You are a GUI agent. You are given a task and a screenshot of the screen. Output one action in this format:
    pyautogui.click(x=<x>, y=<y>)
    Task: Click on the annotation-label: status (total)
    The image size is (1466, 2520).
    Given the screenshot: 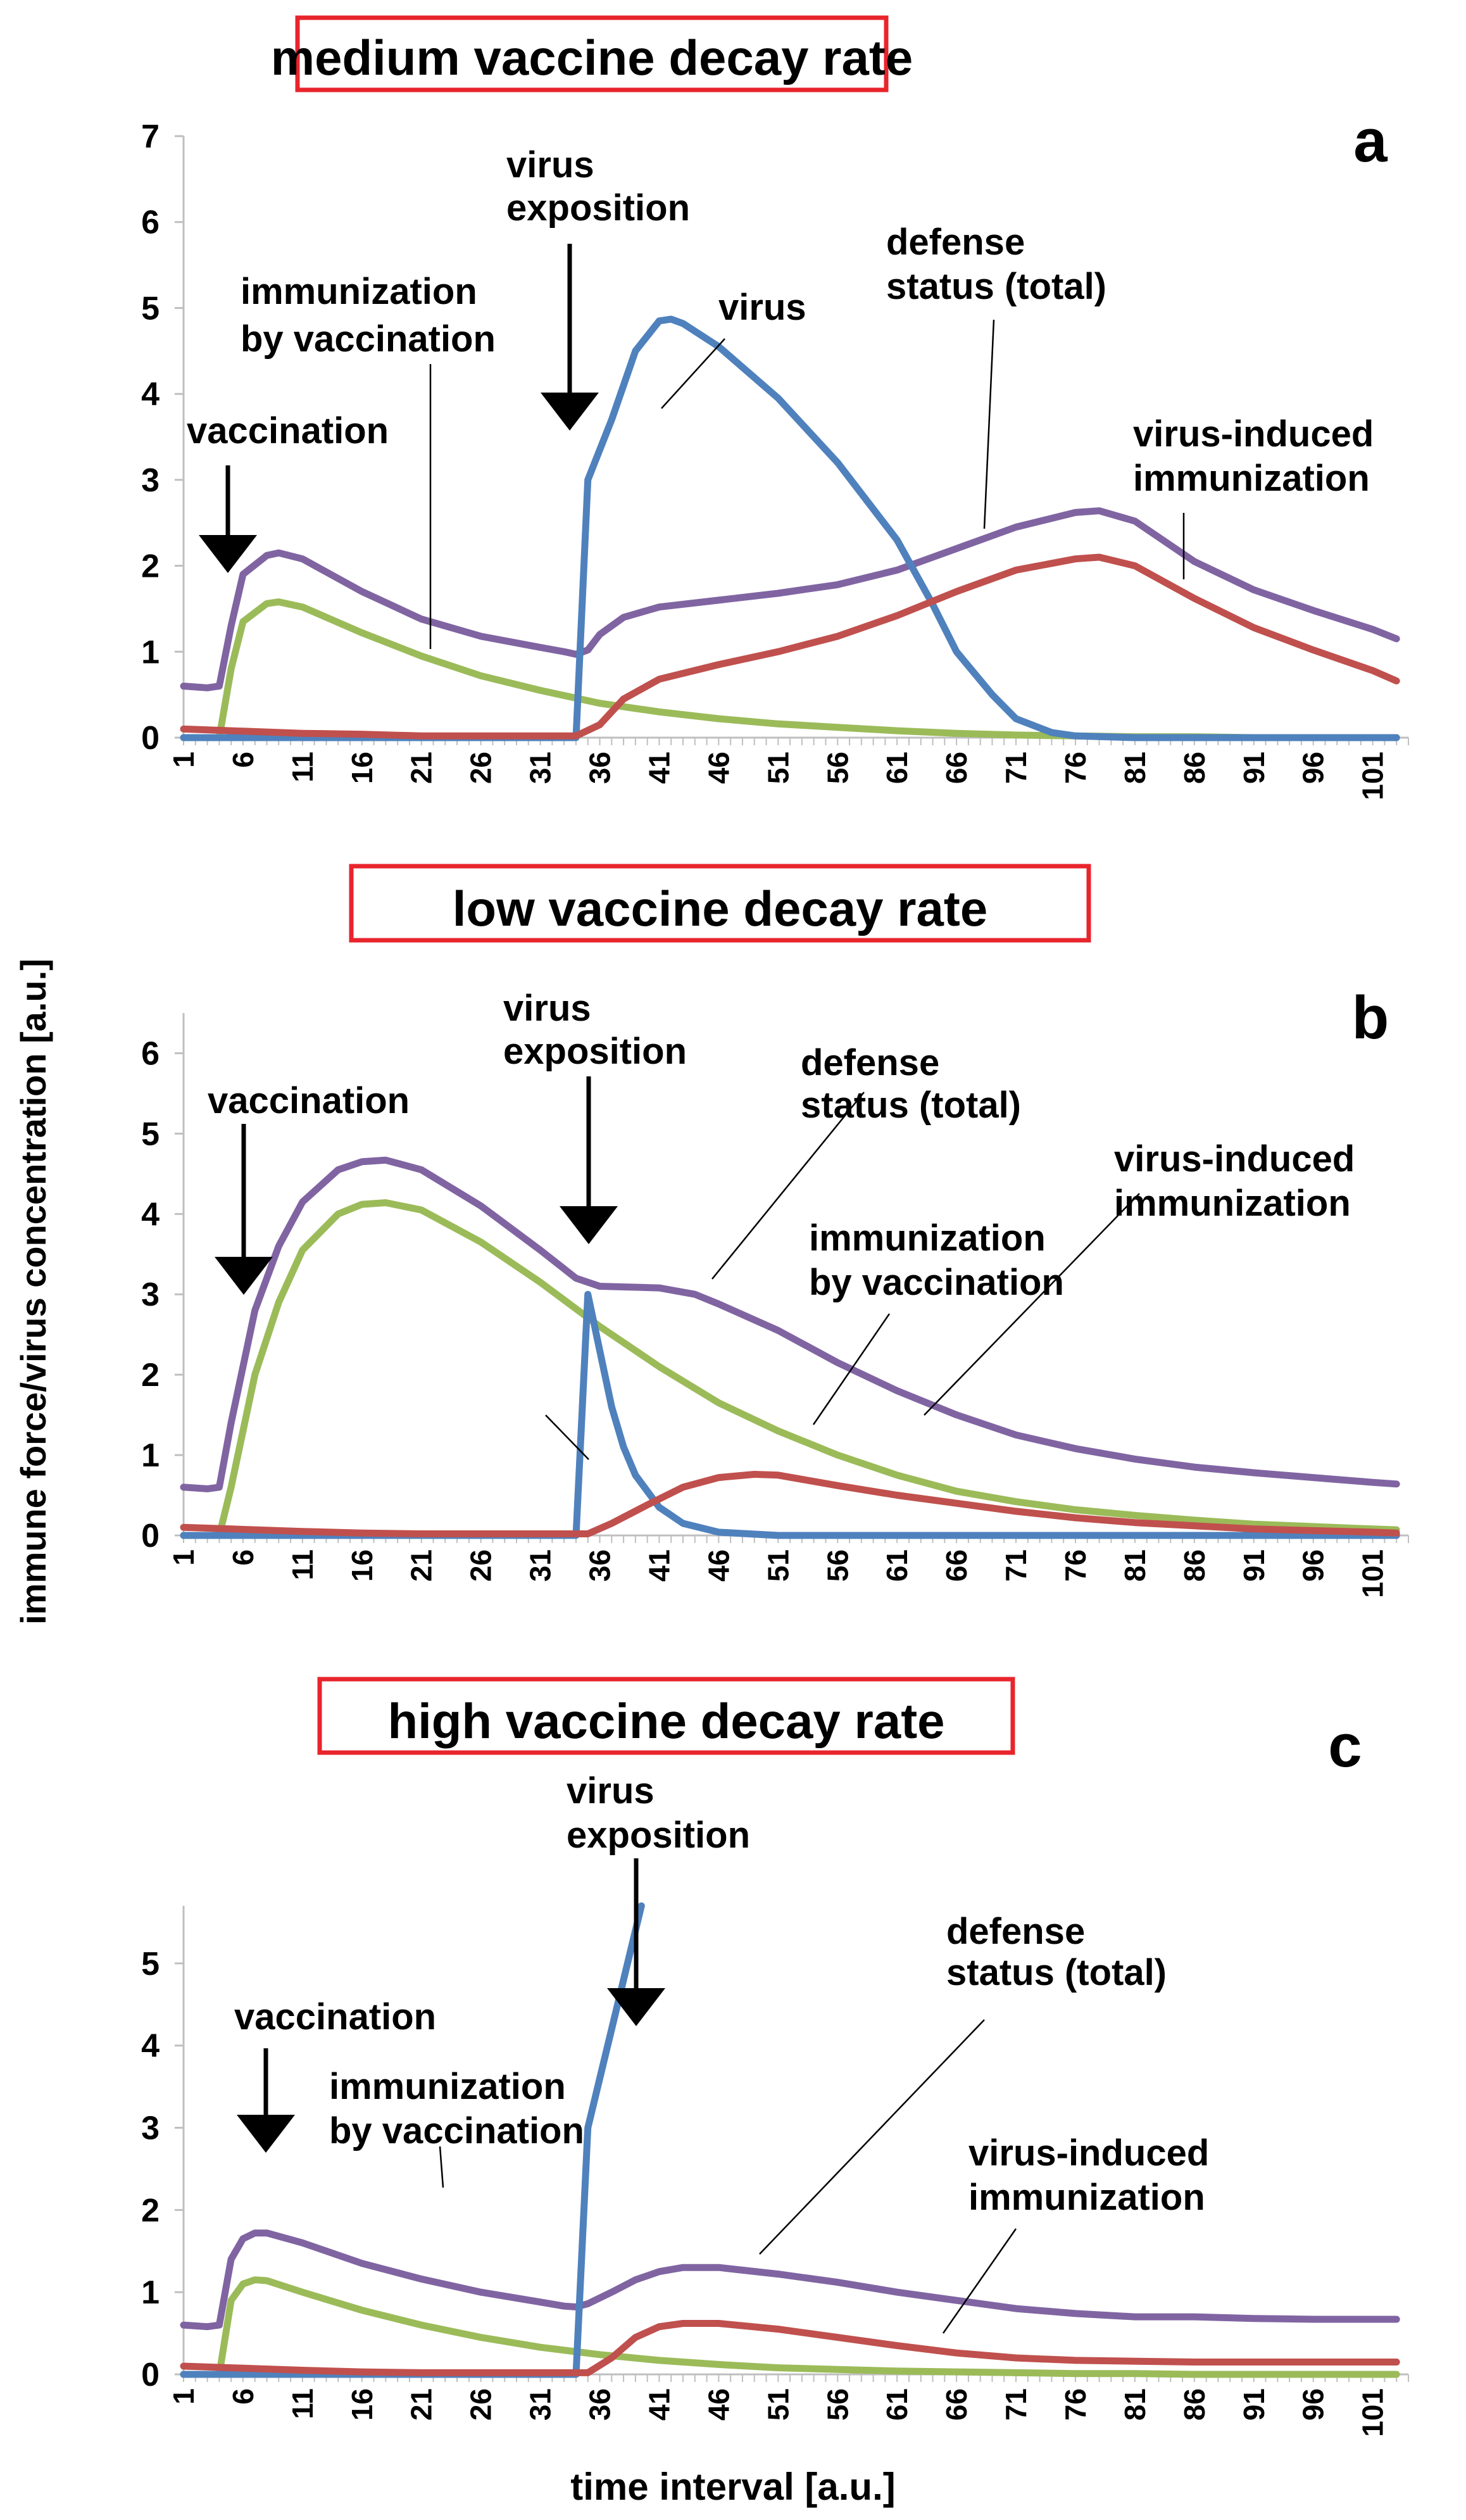 What is the action you would take?
    pyautogui.click(x=1056, y=1972)
    